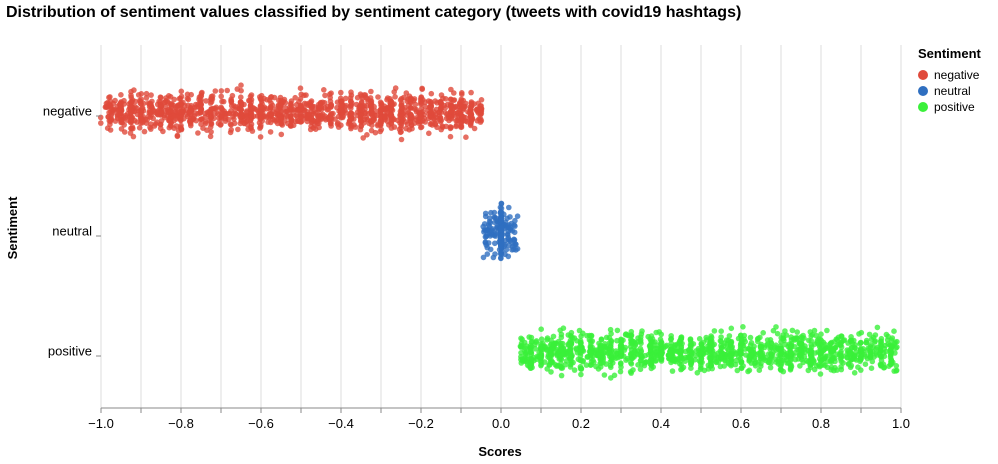 The height and width of the screenshot is (464, 998). What do you see at coordinates (949, 80) in the screenshot?
I see `legend: Sentiment negative neutral positive` at bounding box center [949, 80].